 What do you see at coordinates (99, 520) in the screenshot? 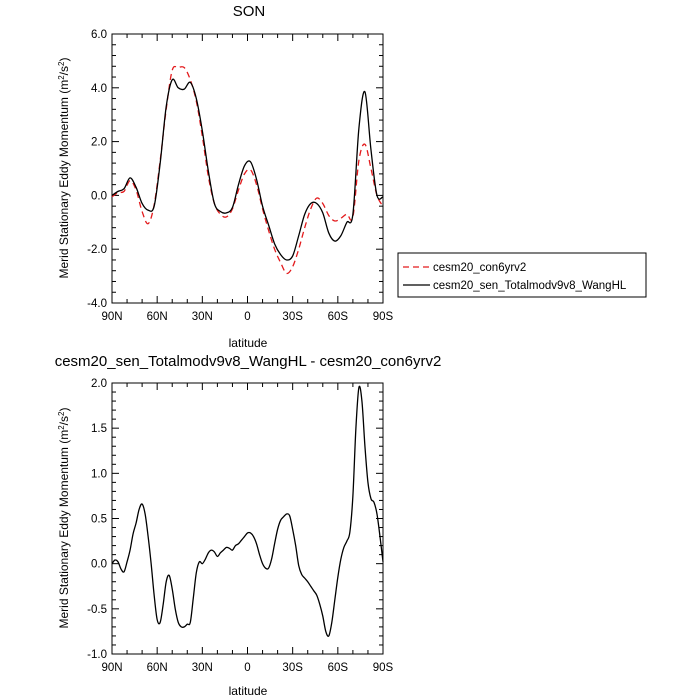
I see `bottom-ytick-label: 0.5` at bounding box center [99, 520].